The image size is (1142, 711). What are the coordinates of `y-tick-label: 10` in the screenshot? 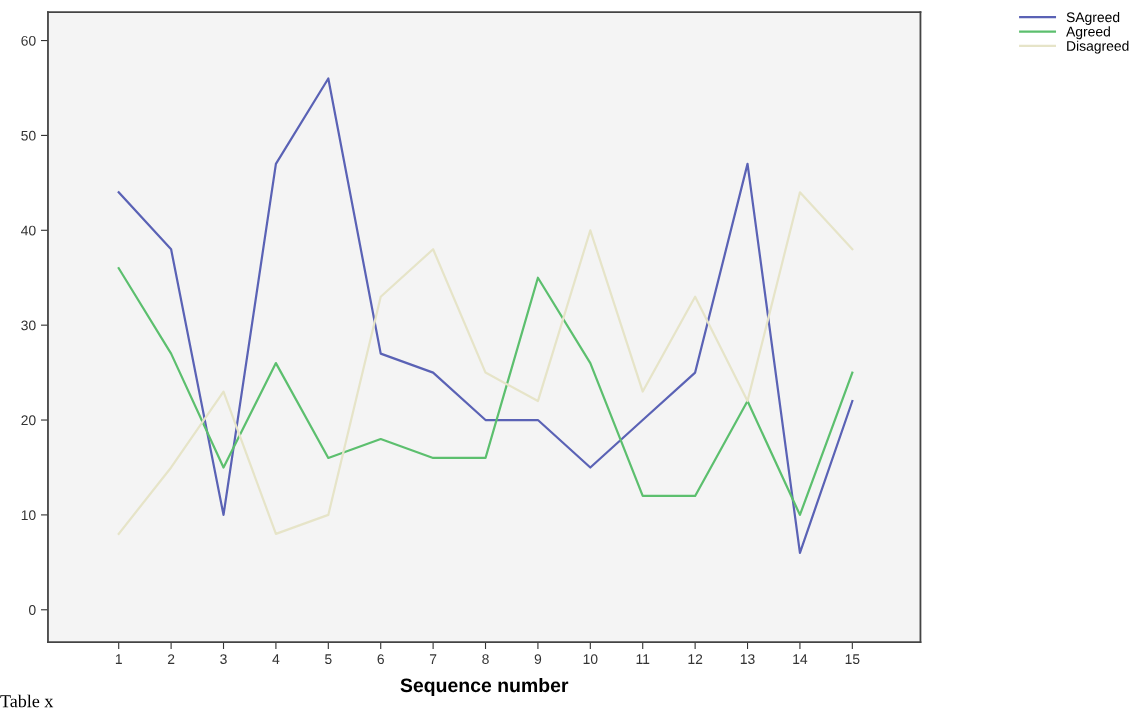 It's located at (28, 515).